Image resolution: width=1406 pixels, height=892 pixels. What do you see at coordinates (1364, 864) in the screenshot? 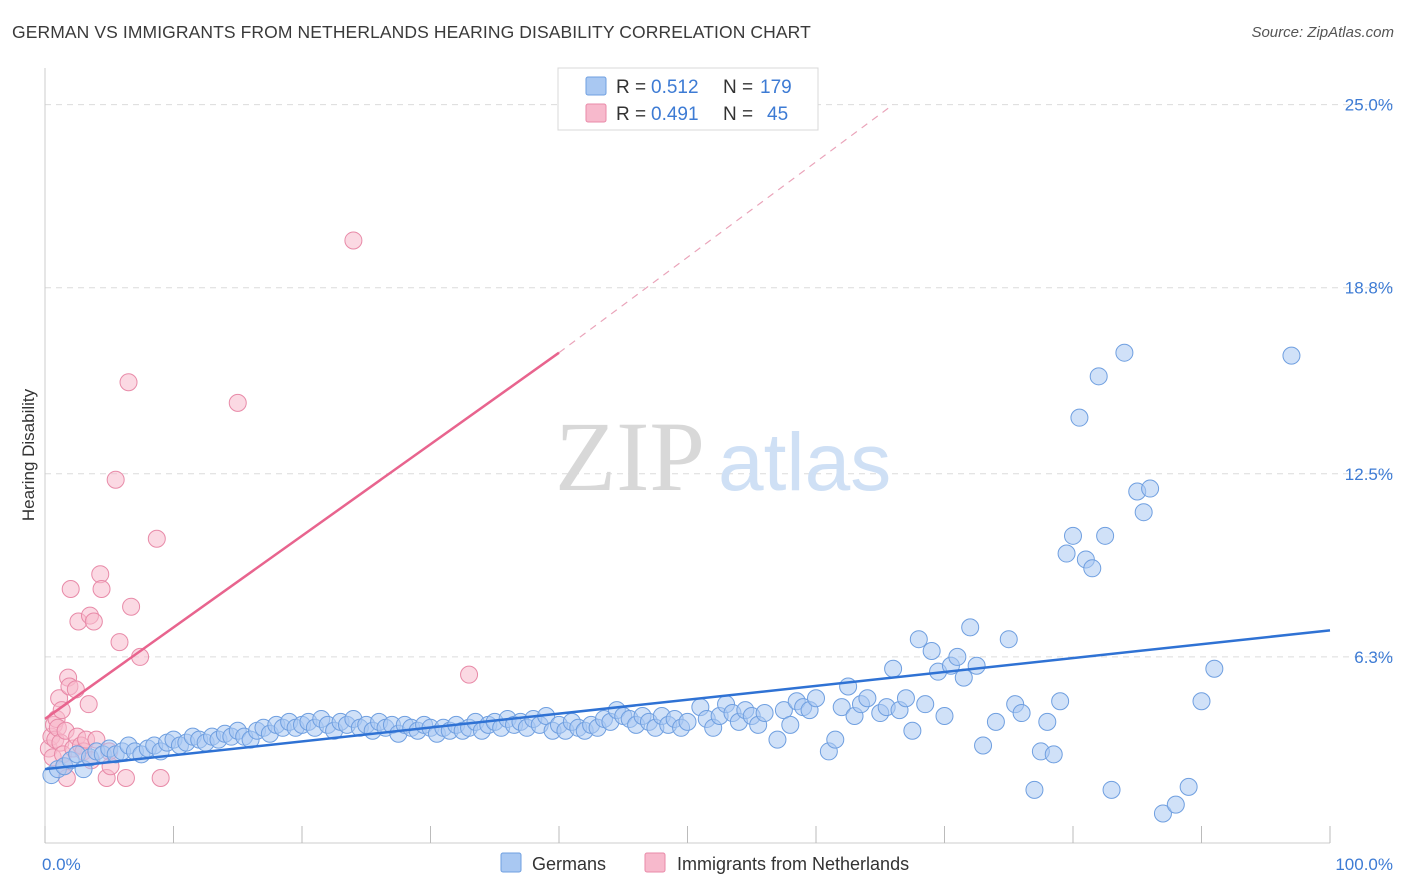
I see `x-tick-label: 100.0%` at bounding box center [1364, 864].